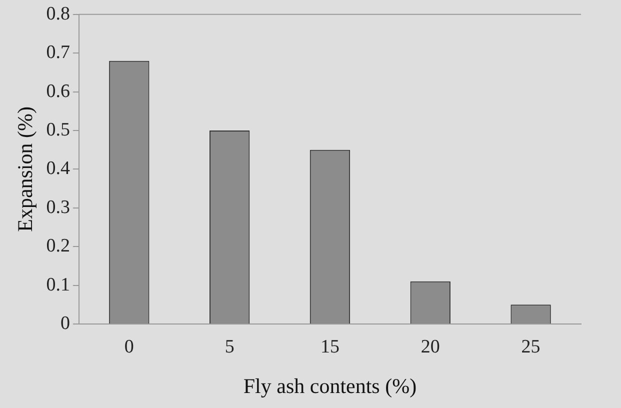 This screenshot has height=408, width=621. I want to click on y-tick-label: 0.7, so click(58, 53).